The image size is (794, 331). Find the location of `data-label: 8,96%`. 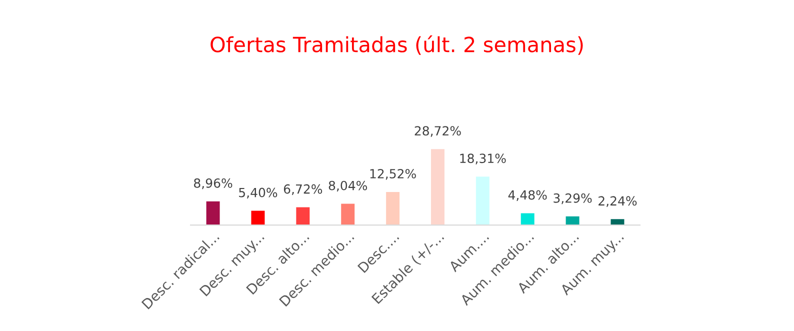

data-label: 8,96% is located at coordinates (213, 184).